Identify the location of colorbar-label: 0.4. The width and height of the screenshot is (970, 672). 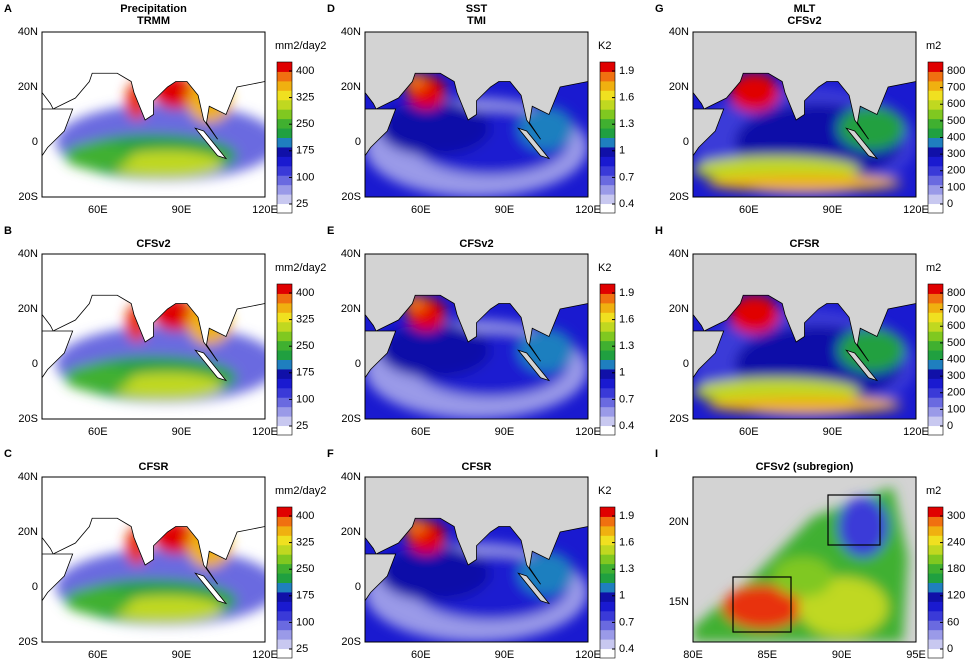
(626, 204).